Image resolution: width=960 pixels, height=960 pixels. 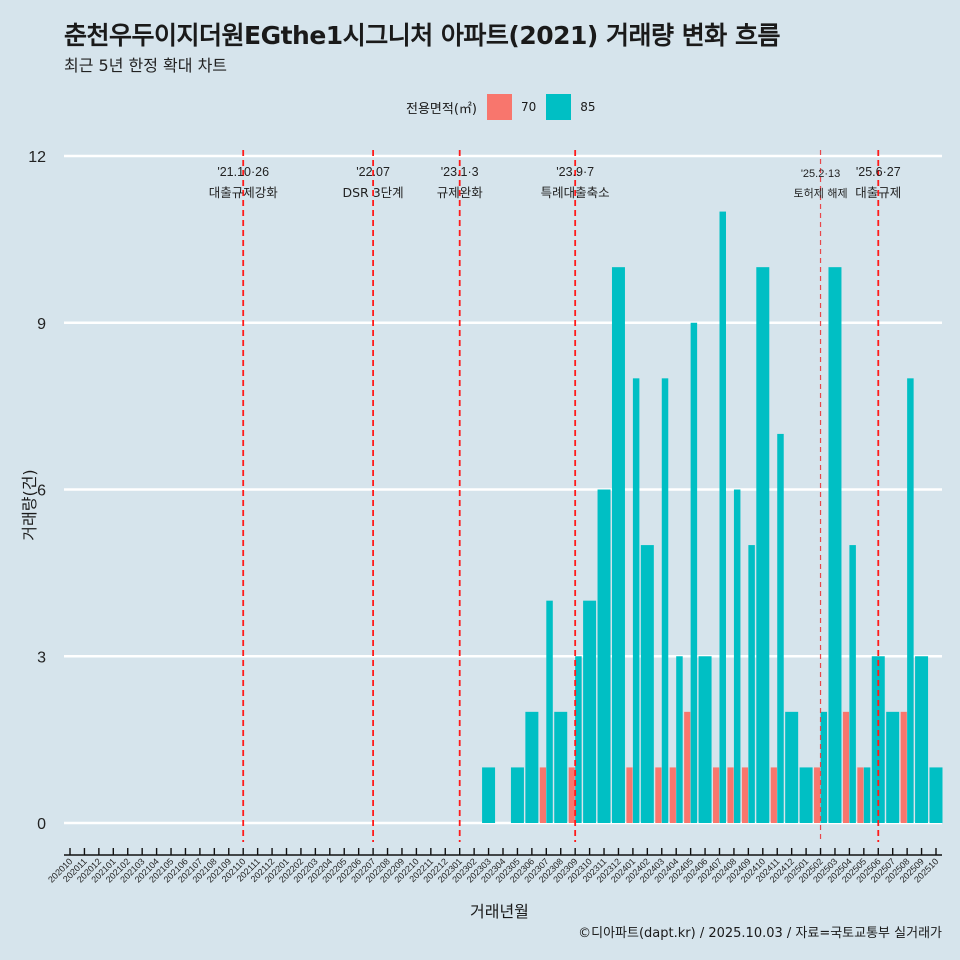 What do you see at coordinates (243, 172) in the screenshot?
I see `event-date: '21.10·26` at bounding box center [243, 172].